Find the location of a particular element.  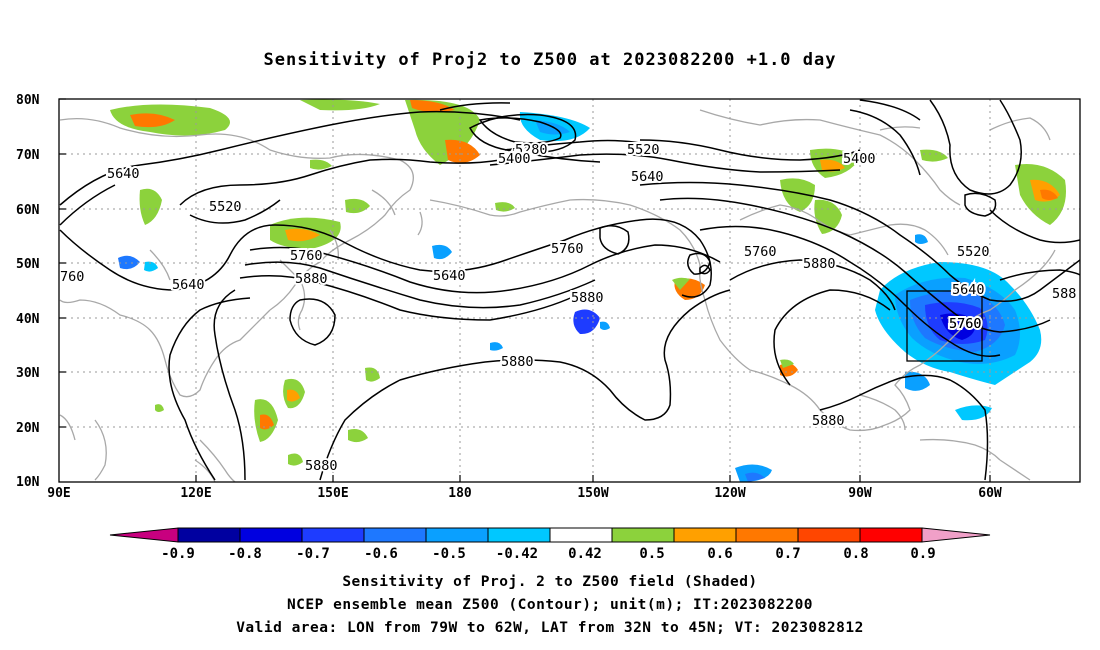

colorbar-label: -0.5 is located at coordinates (449, 554).